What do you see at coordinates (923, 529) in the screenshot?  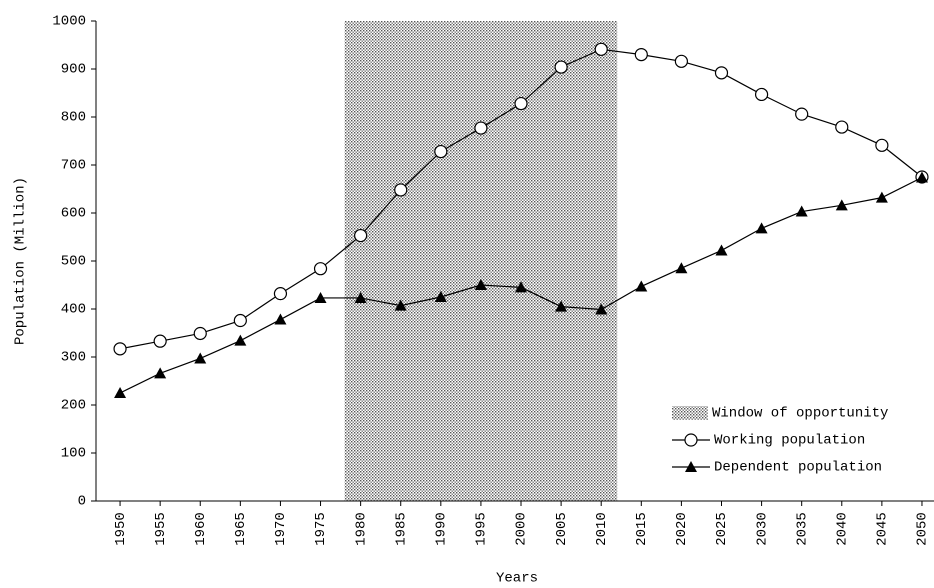 I see `x-tick-label: 2050` at bounding box center [923, 529].